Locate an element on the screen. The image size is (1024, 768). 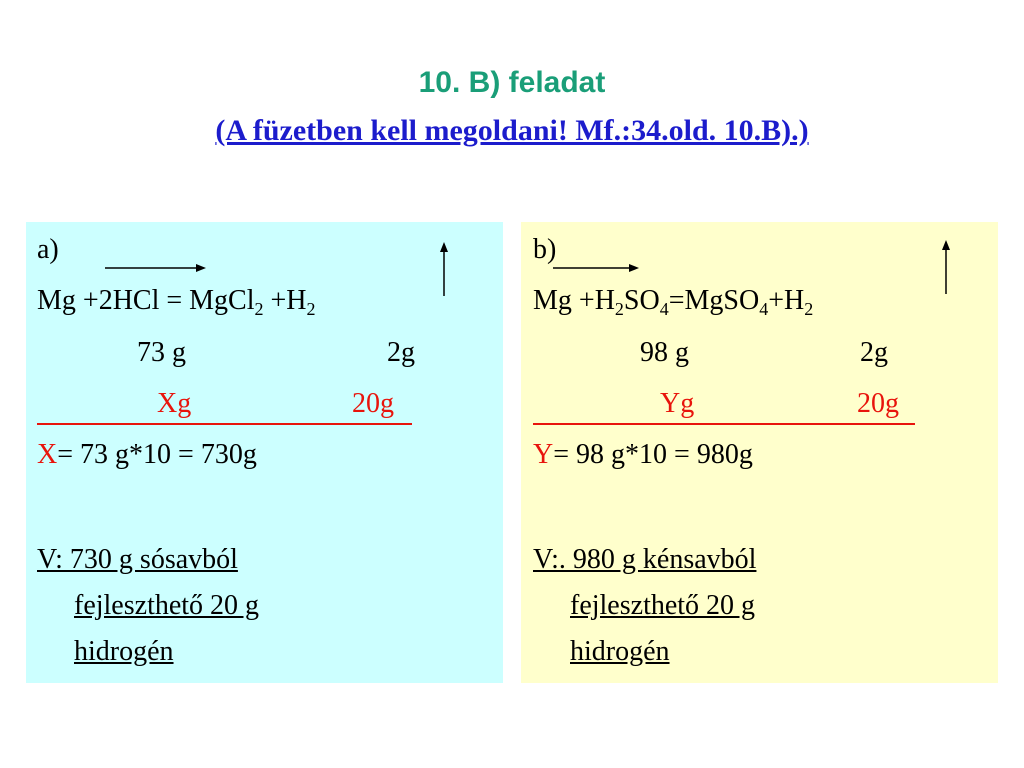
unknown: Yg is located at coordinates (677, 403).